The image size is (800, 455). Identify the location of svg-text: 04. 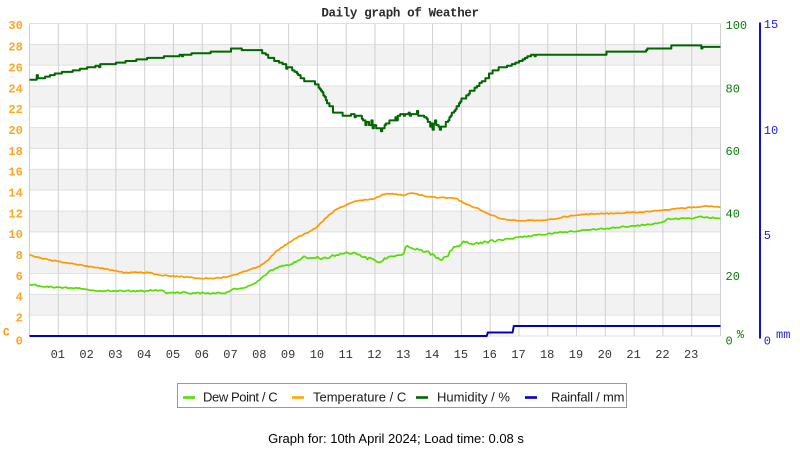
(144, 355).